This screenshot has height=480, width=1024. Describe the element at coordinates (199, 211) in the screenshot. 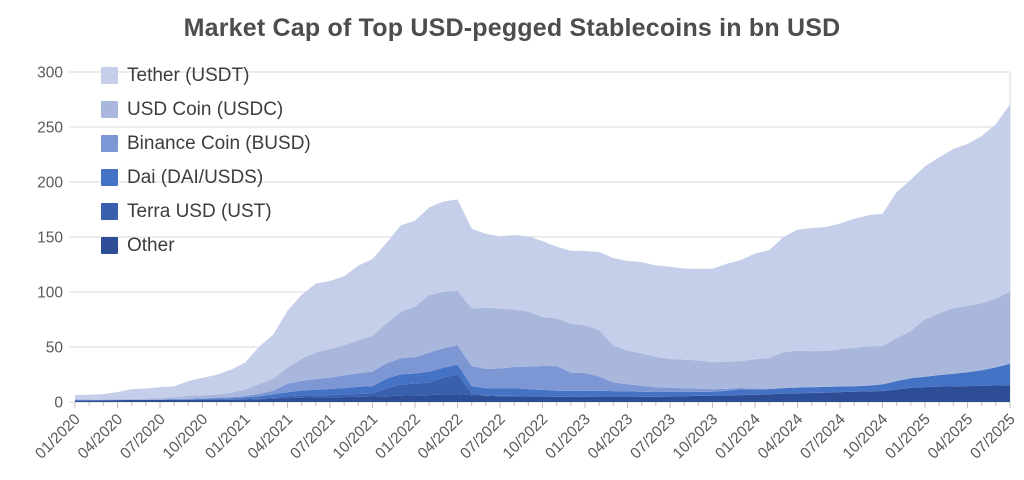

I see `legend-label: Terra USD (UST)` at that location.